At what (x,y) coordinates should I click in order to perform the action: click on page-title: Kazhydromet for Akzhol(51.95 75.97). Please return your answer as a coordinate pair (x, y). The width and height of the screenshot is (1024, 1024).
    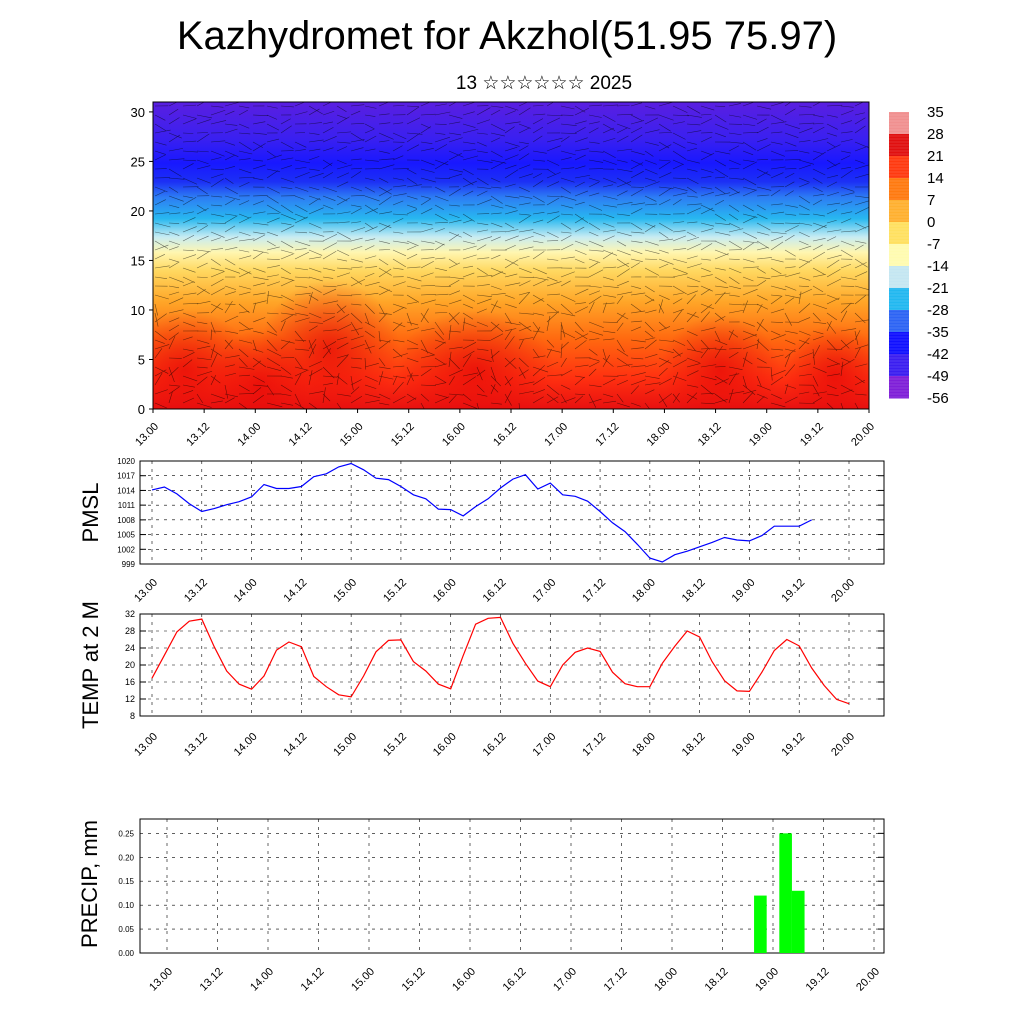
    Looking at the image, I should click on (507, 36).